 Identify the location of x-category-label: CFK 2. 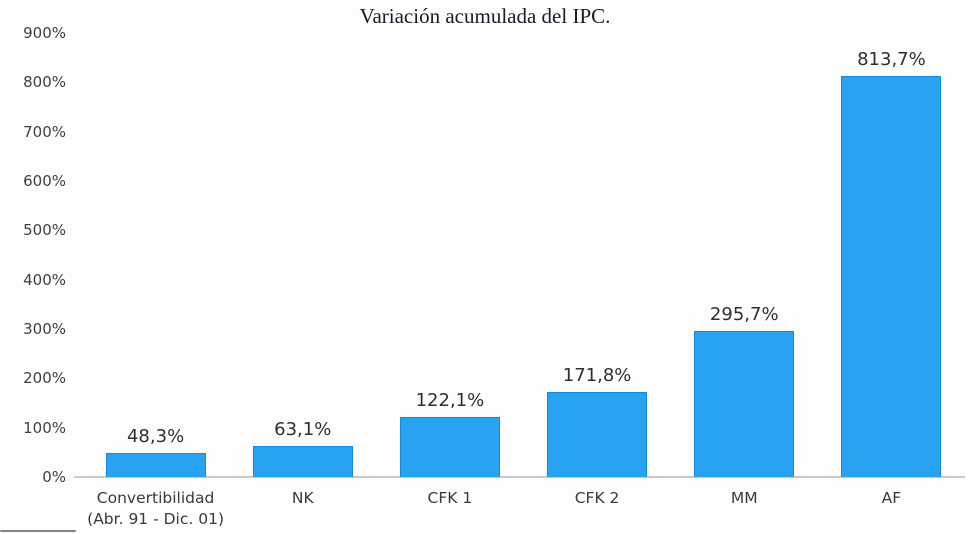
(597, 498).